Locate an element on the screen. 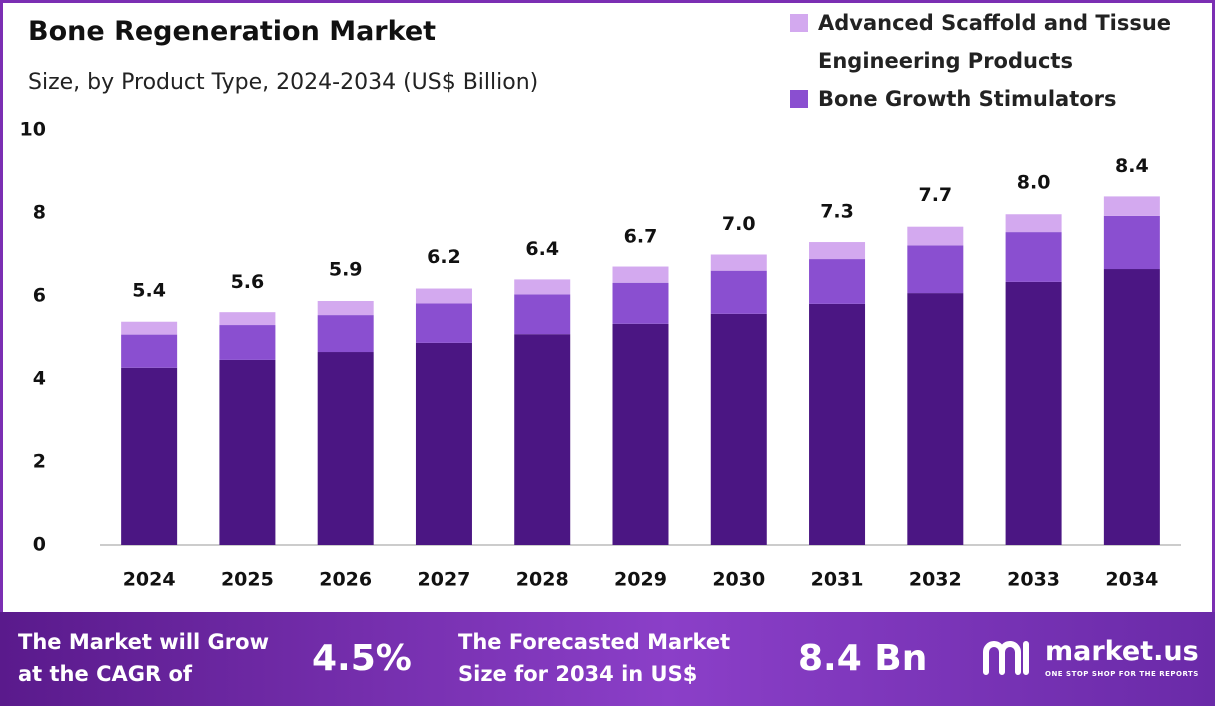 This screenshot has width=1215, height=706. y-tick-label: 0 is located at coordinates (39, 545).